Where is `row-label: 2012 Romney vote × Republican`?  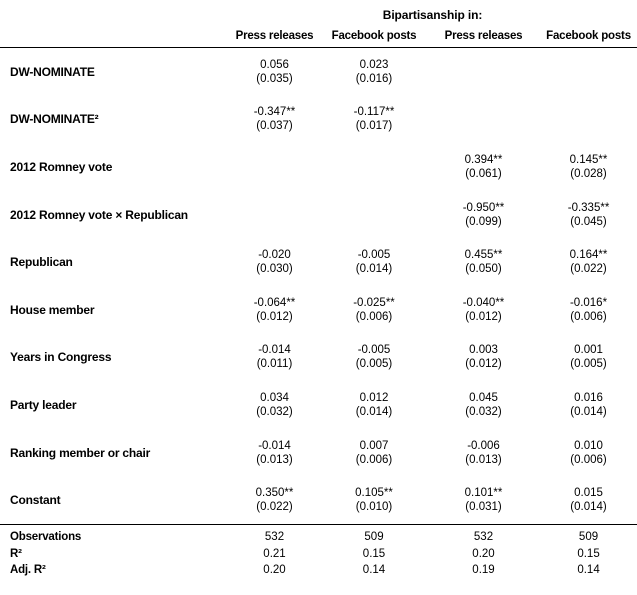 row-label: 2012 Romney vote × Republican is located at coordinates (99, 214).